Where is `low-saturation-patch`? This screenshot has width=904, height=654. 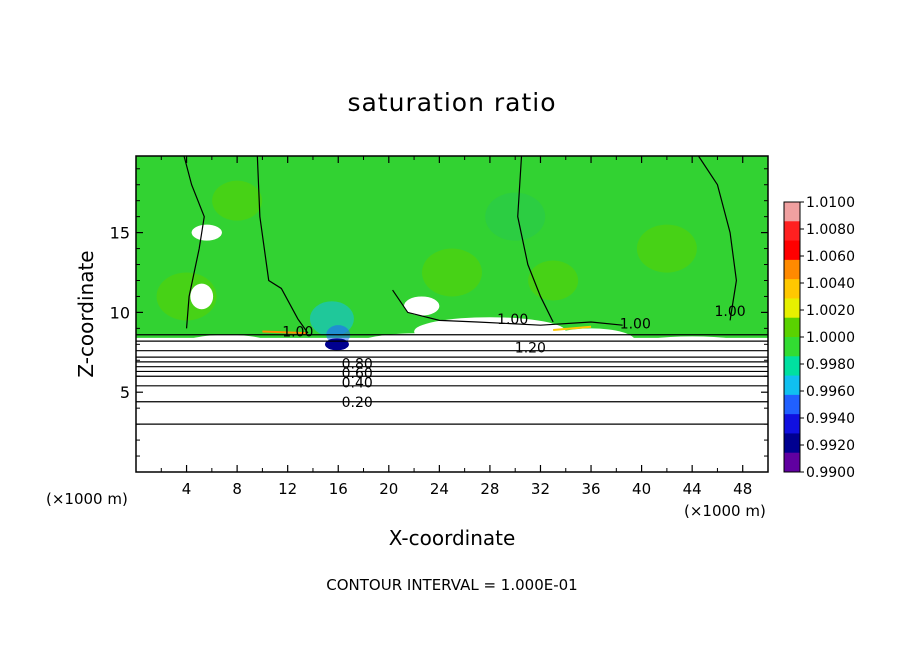 low-saturation-patch is located at coordinates (336, 344).